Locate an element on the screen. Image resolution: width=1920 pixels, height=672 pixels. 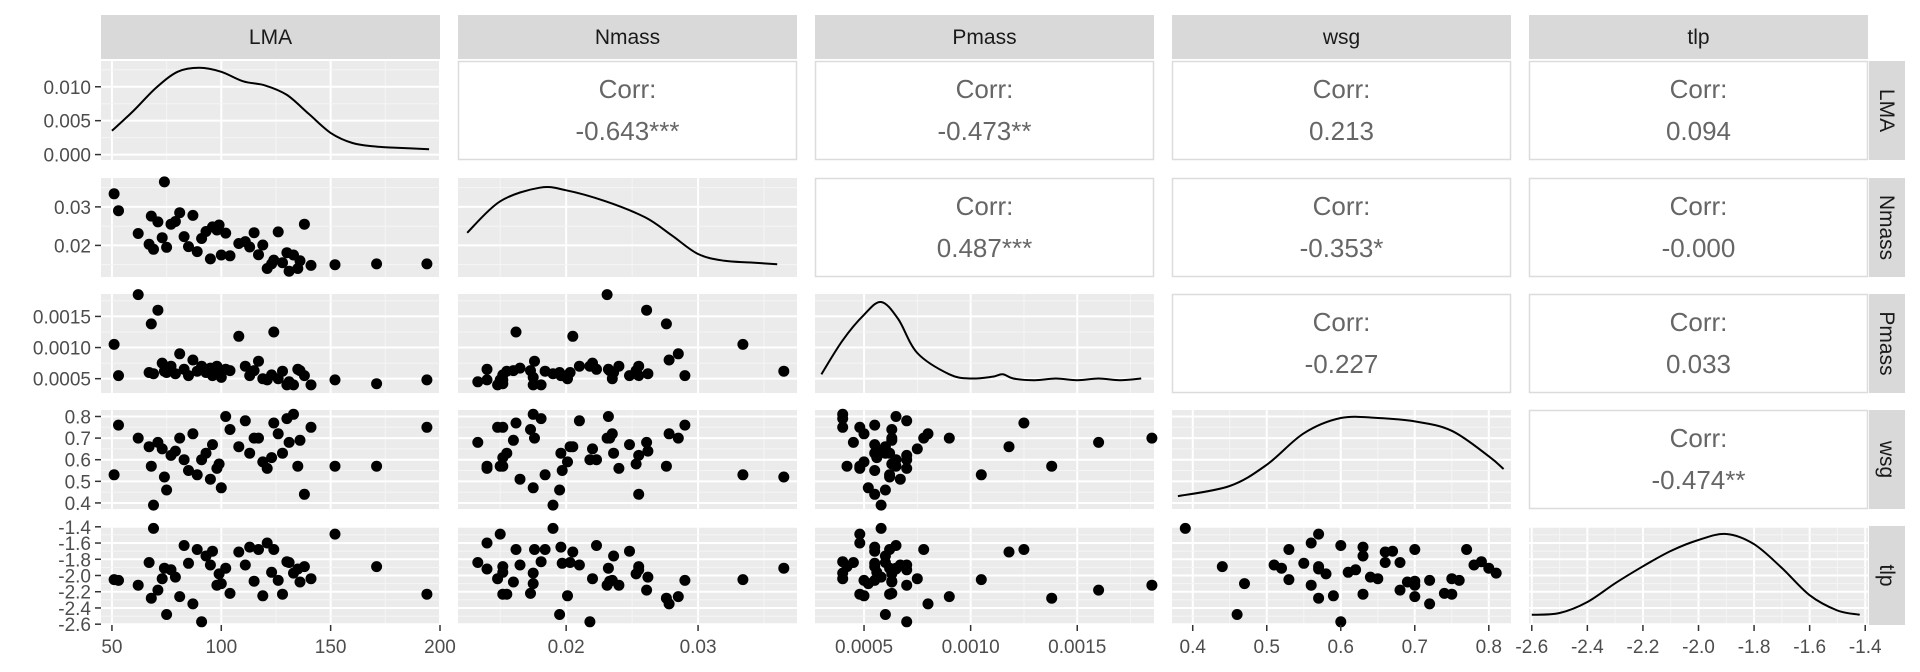
corr-value-Pmass-wsg: -0.227 is located at coordinates (1342, 364).